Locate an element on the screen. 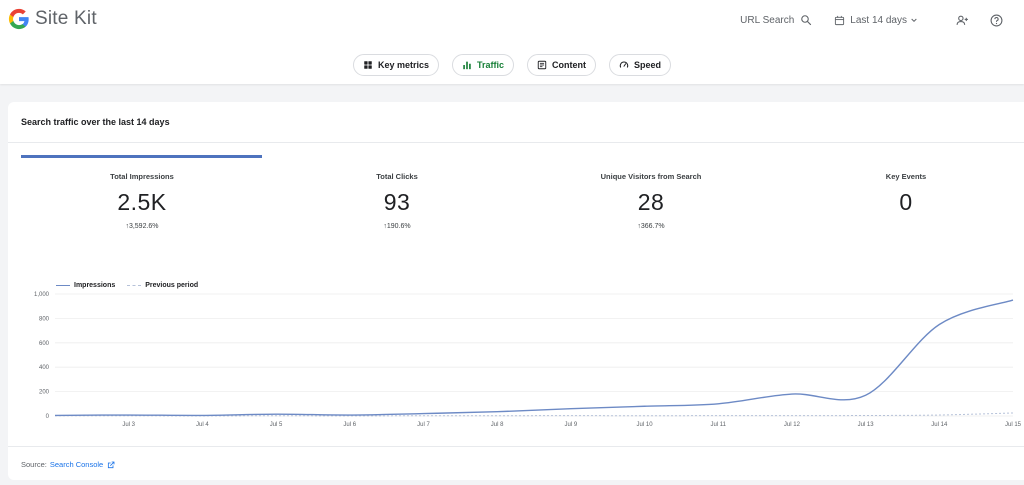  chip-label: Content is located at coordinates (569, 65).